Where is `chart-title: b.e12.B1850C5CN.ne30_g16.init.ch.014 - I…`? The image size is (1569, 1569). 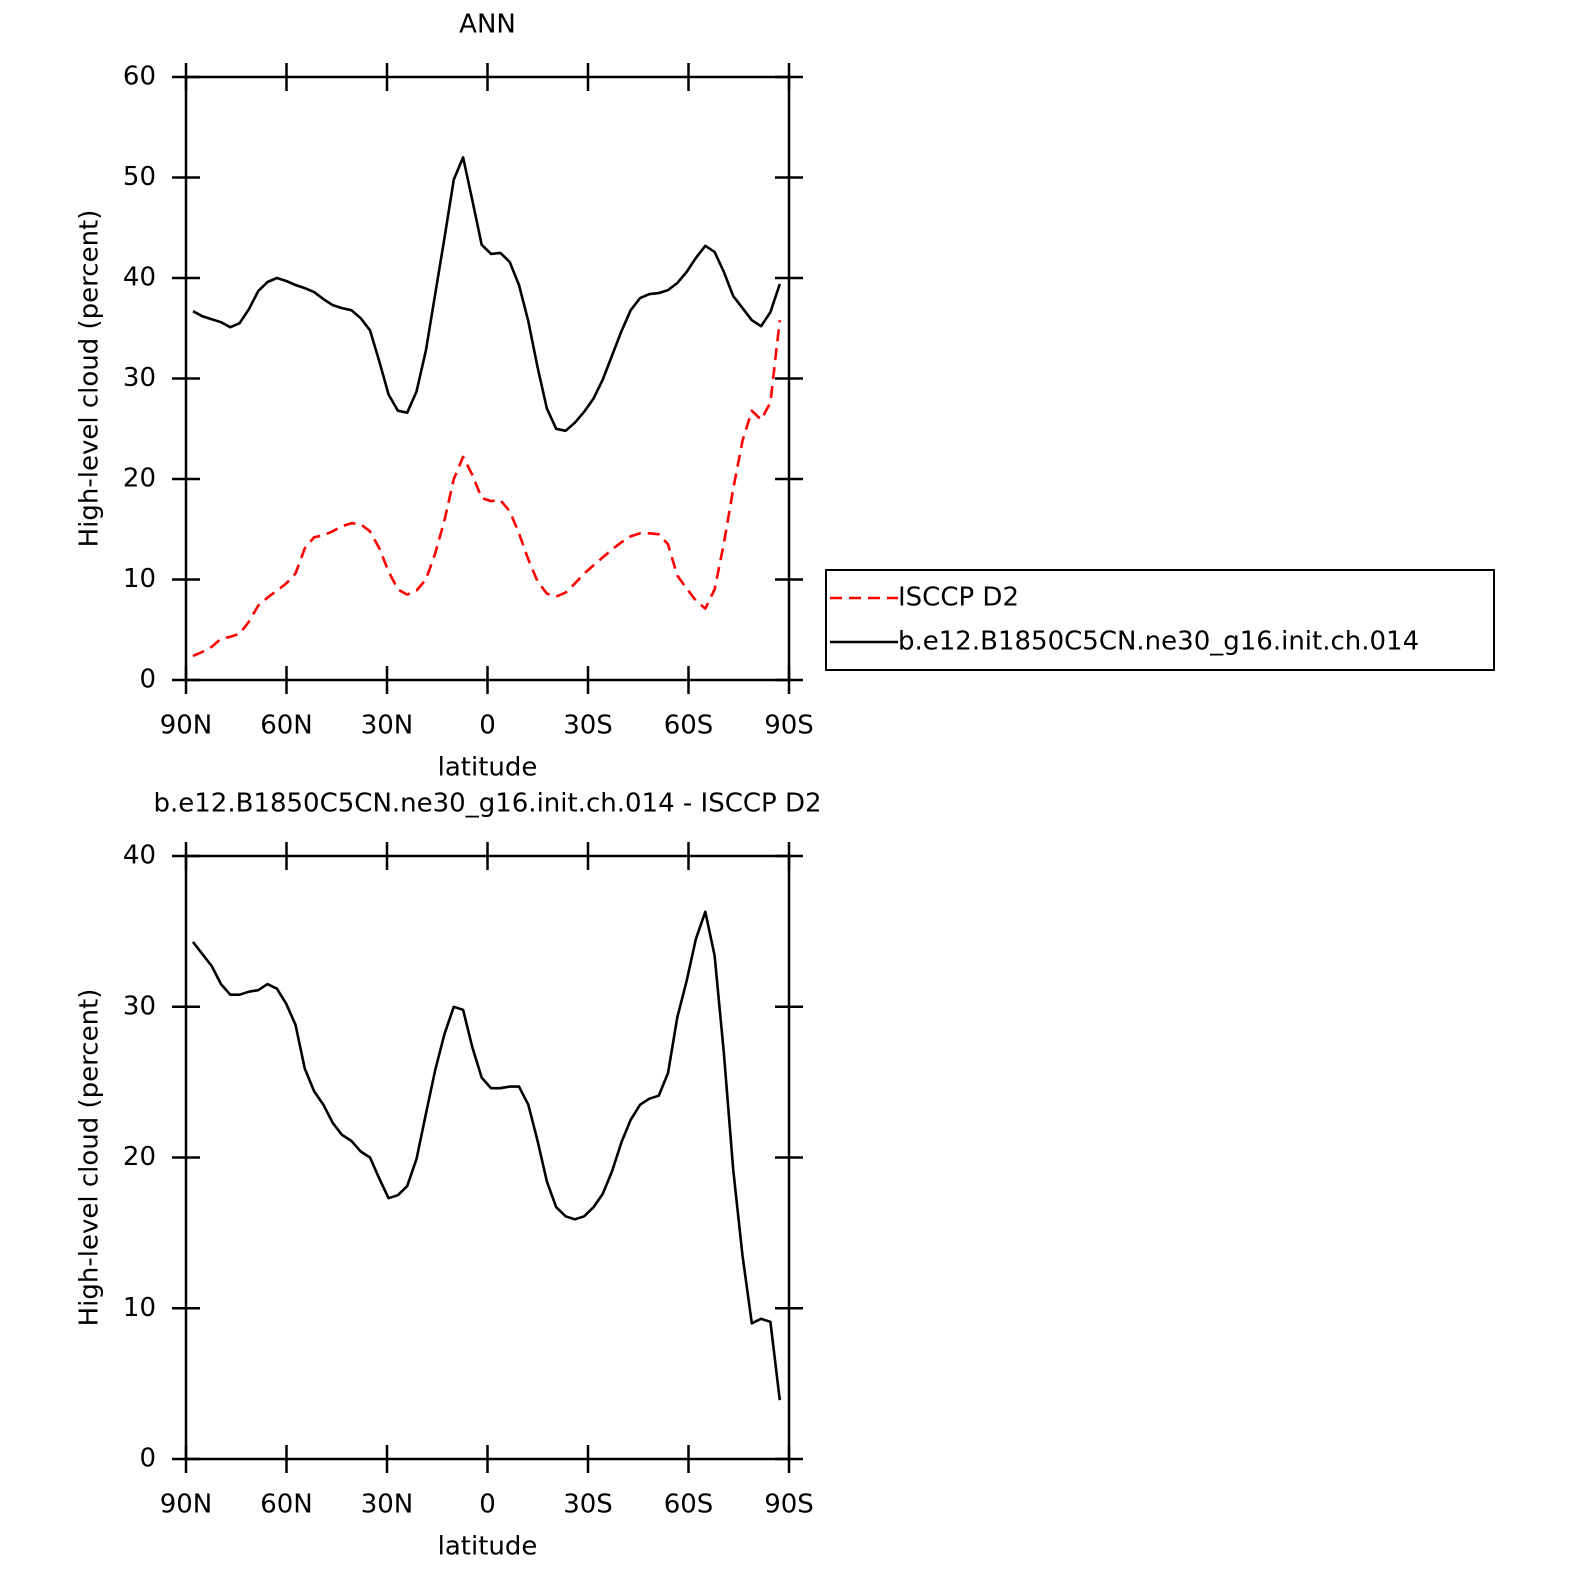 chart-title: b.e12.B1850C5CN.ne30_g16.init.ch.014 - I… is located at coordinates (487, 804).